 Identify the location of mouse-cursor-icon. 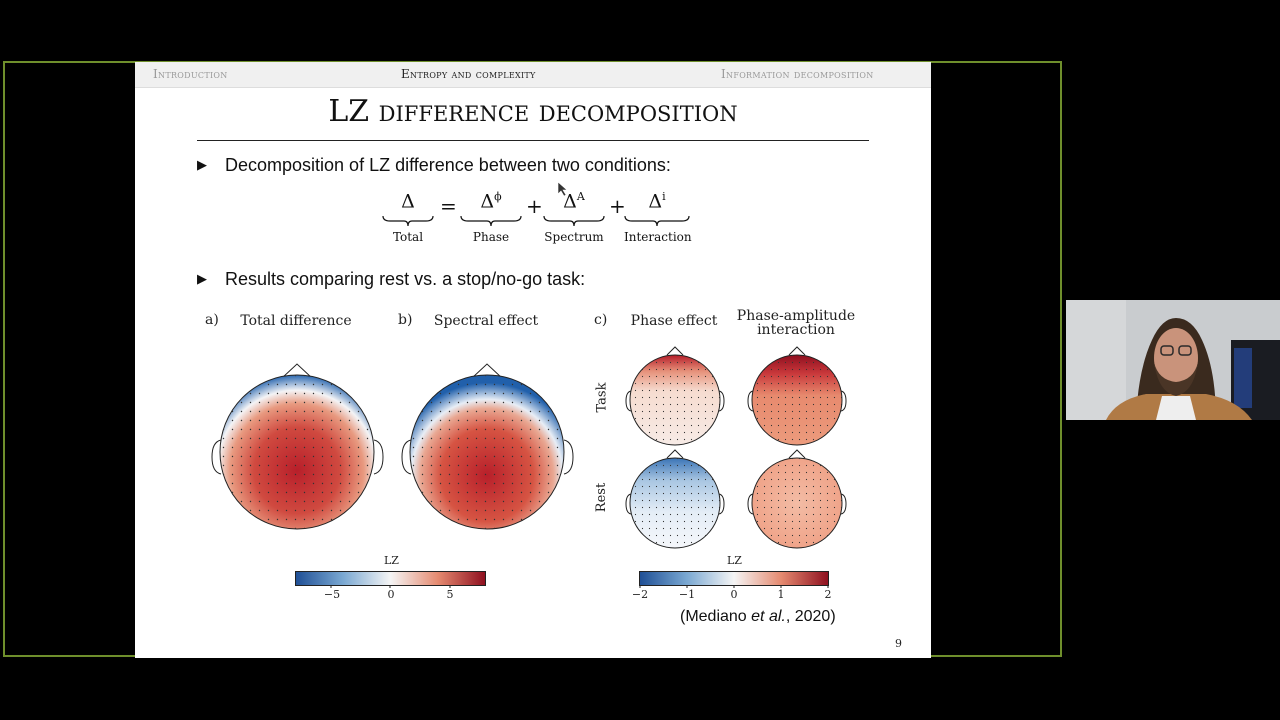
(562, 189).